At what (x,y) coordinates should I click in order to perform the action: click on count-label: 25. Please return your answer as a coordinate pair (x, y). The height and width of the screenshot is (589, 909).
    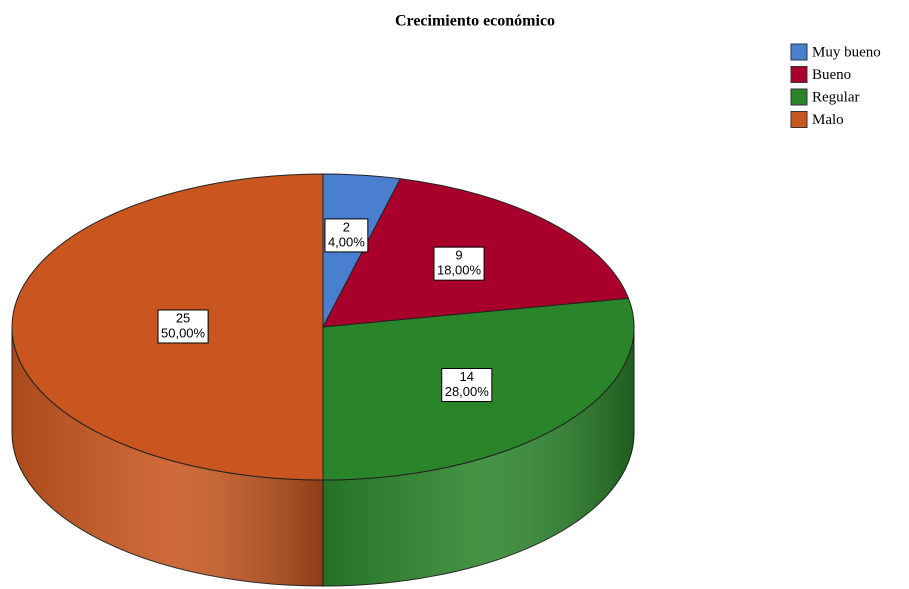
    Looking at the image, I should click on (183, 317).